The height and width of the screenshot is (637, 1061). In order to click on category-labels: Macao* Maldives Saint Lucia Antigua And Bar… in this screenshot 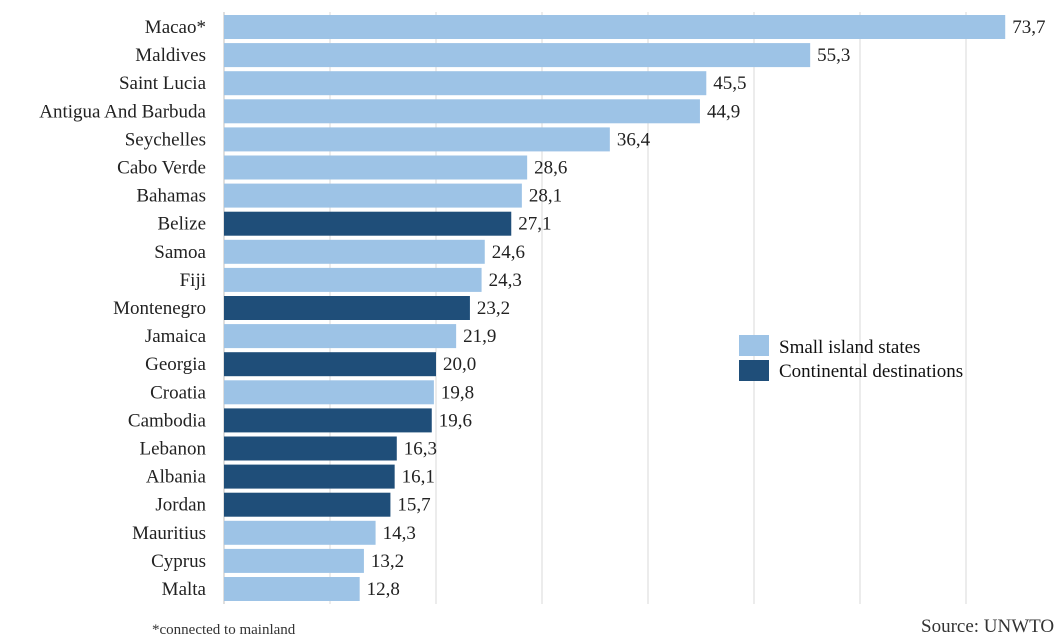, I will do `click(122, 308)`.